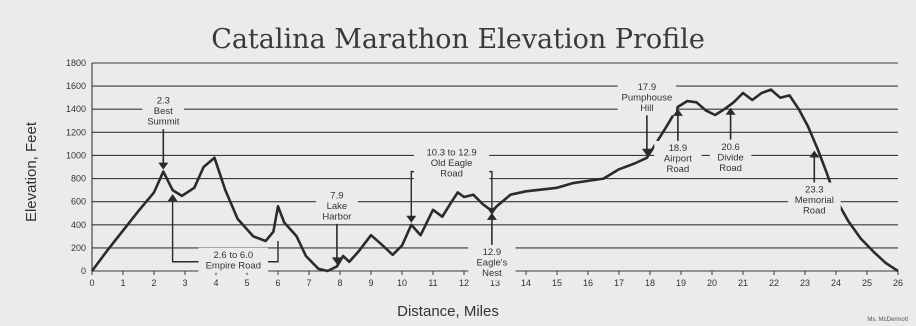 This screenshot has width=916, height=326. Describe the element at coordinates (31, 171) in the screenshot. I see `y-axis-label: Elevation, Feet` at that location.